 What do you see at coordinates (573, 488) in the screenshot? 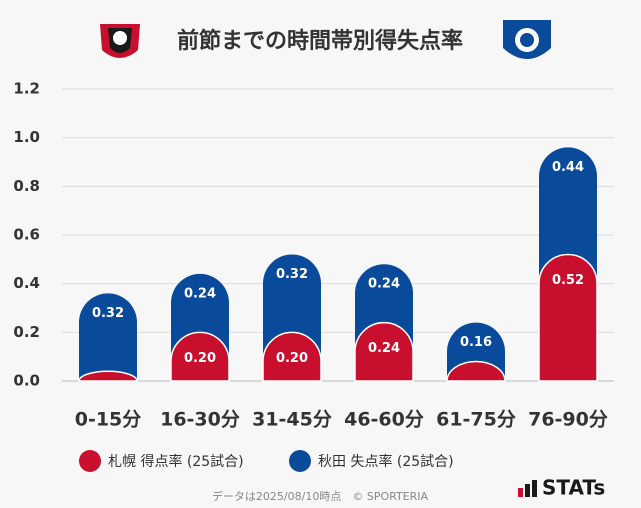
I see `brand: STATs` at bounding box center [573, 488].